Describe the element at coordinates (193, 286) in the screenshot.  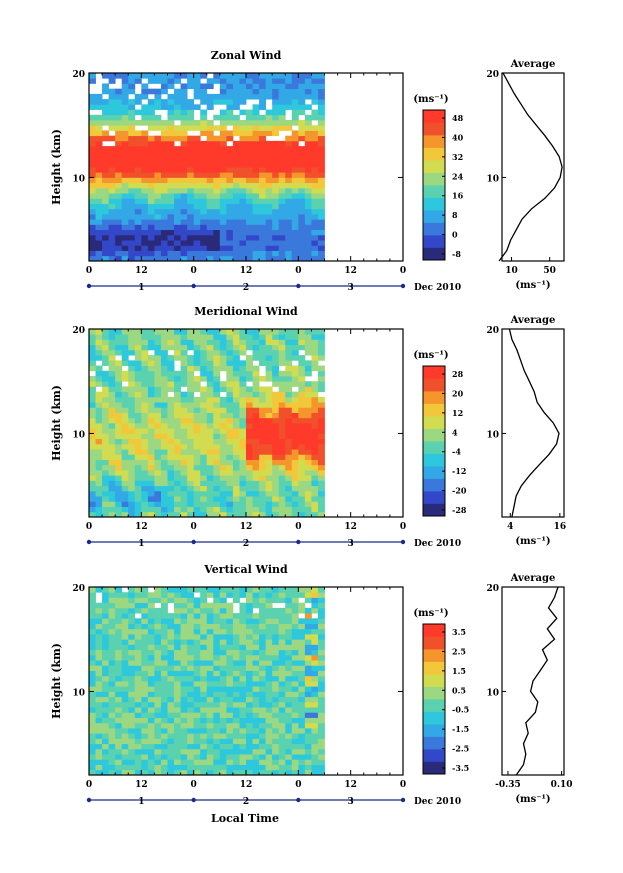
I see `day-marker` at that location.